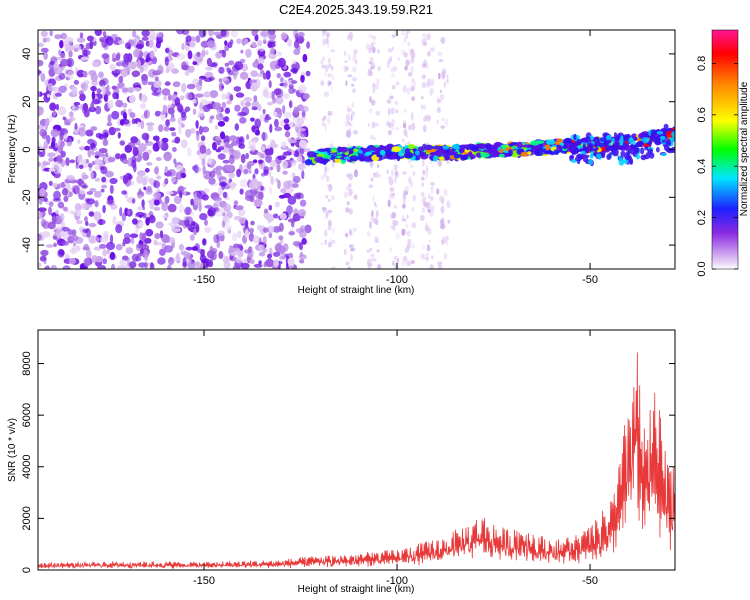 Image resolution: width=750 pixels, height=600 pixels. I want to click on y-tick-label: 8000, so click(27, 363).